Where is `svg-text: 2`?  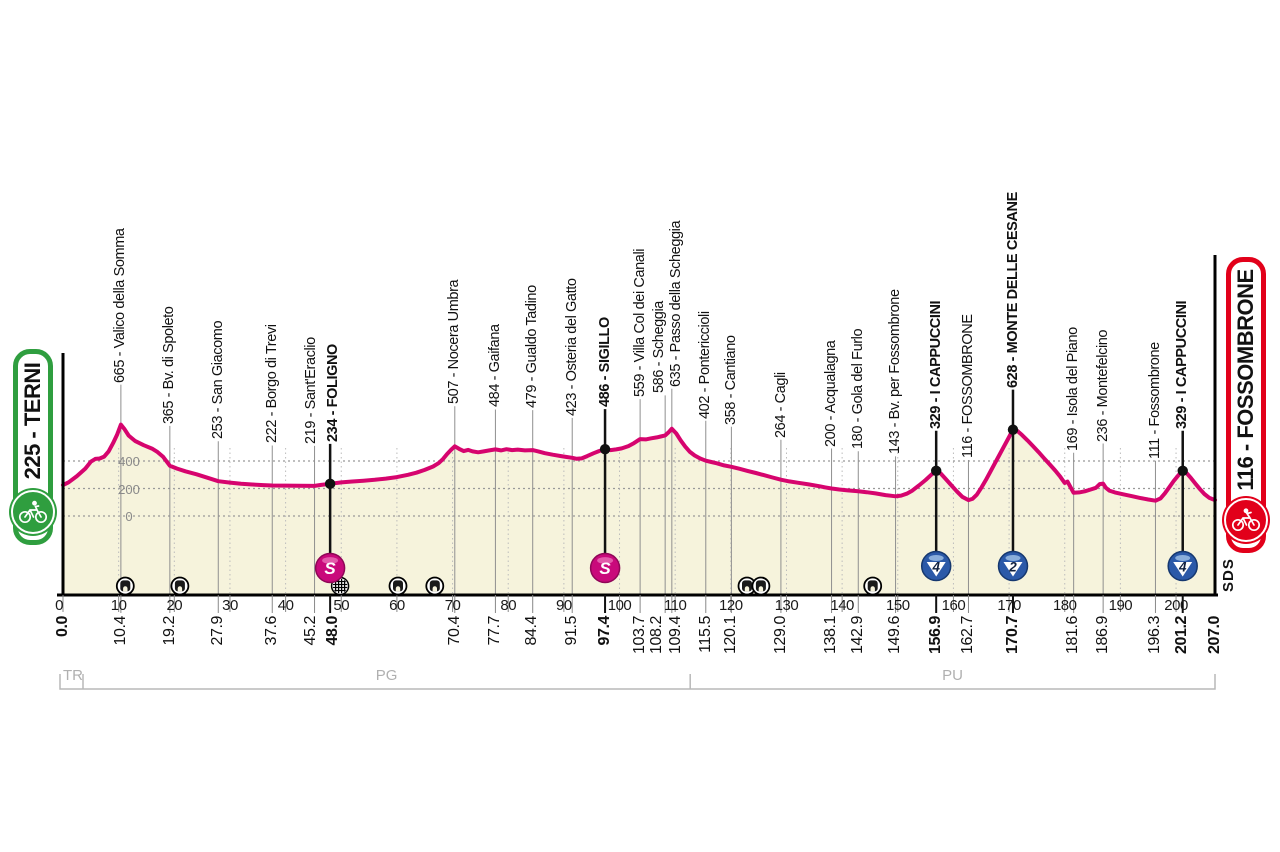 svg-text: 2 is located at coordinates (1012, 567).